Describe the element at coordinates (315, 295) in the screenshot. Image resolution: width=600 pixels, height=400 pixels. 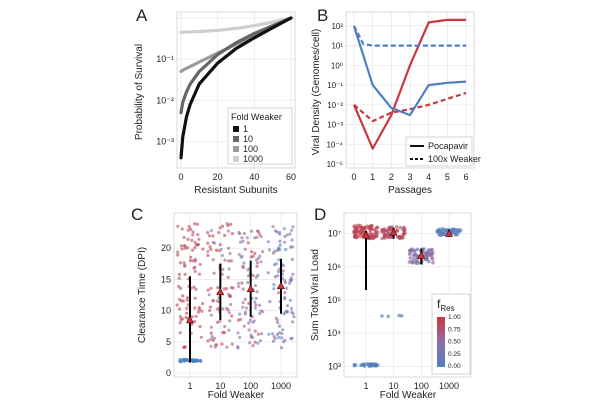
I see `panel-d-y-label: Sum Total Viral Load` at that location.